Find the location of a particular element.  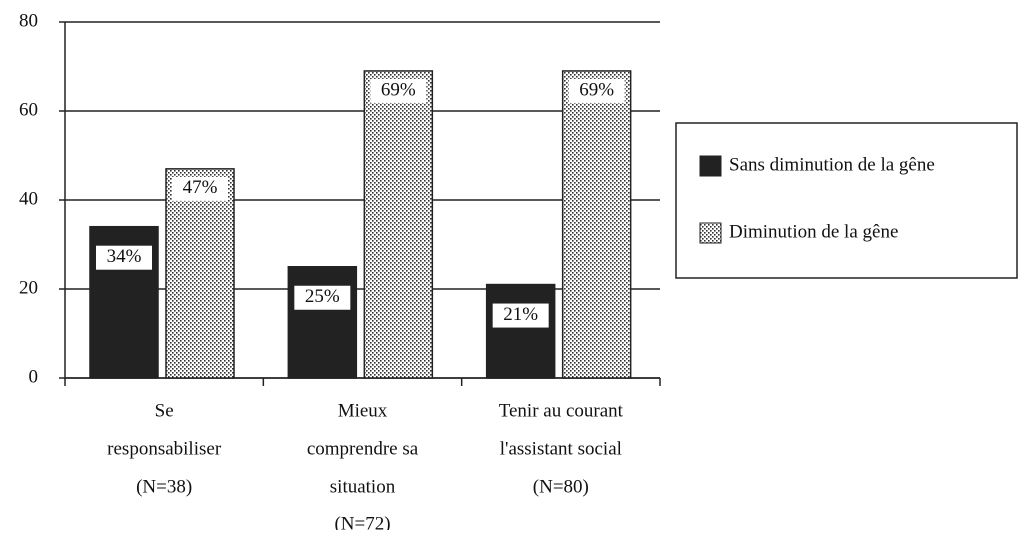

legend-label: Diminution de la gêne is located at coordinates (813, 231).